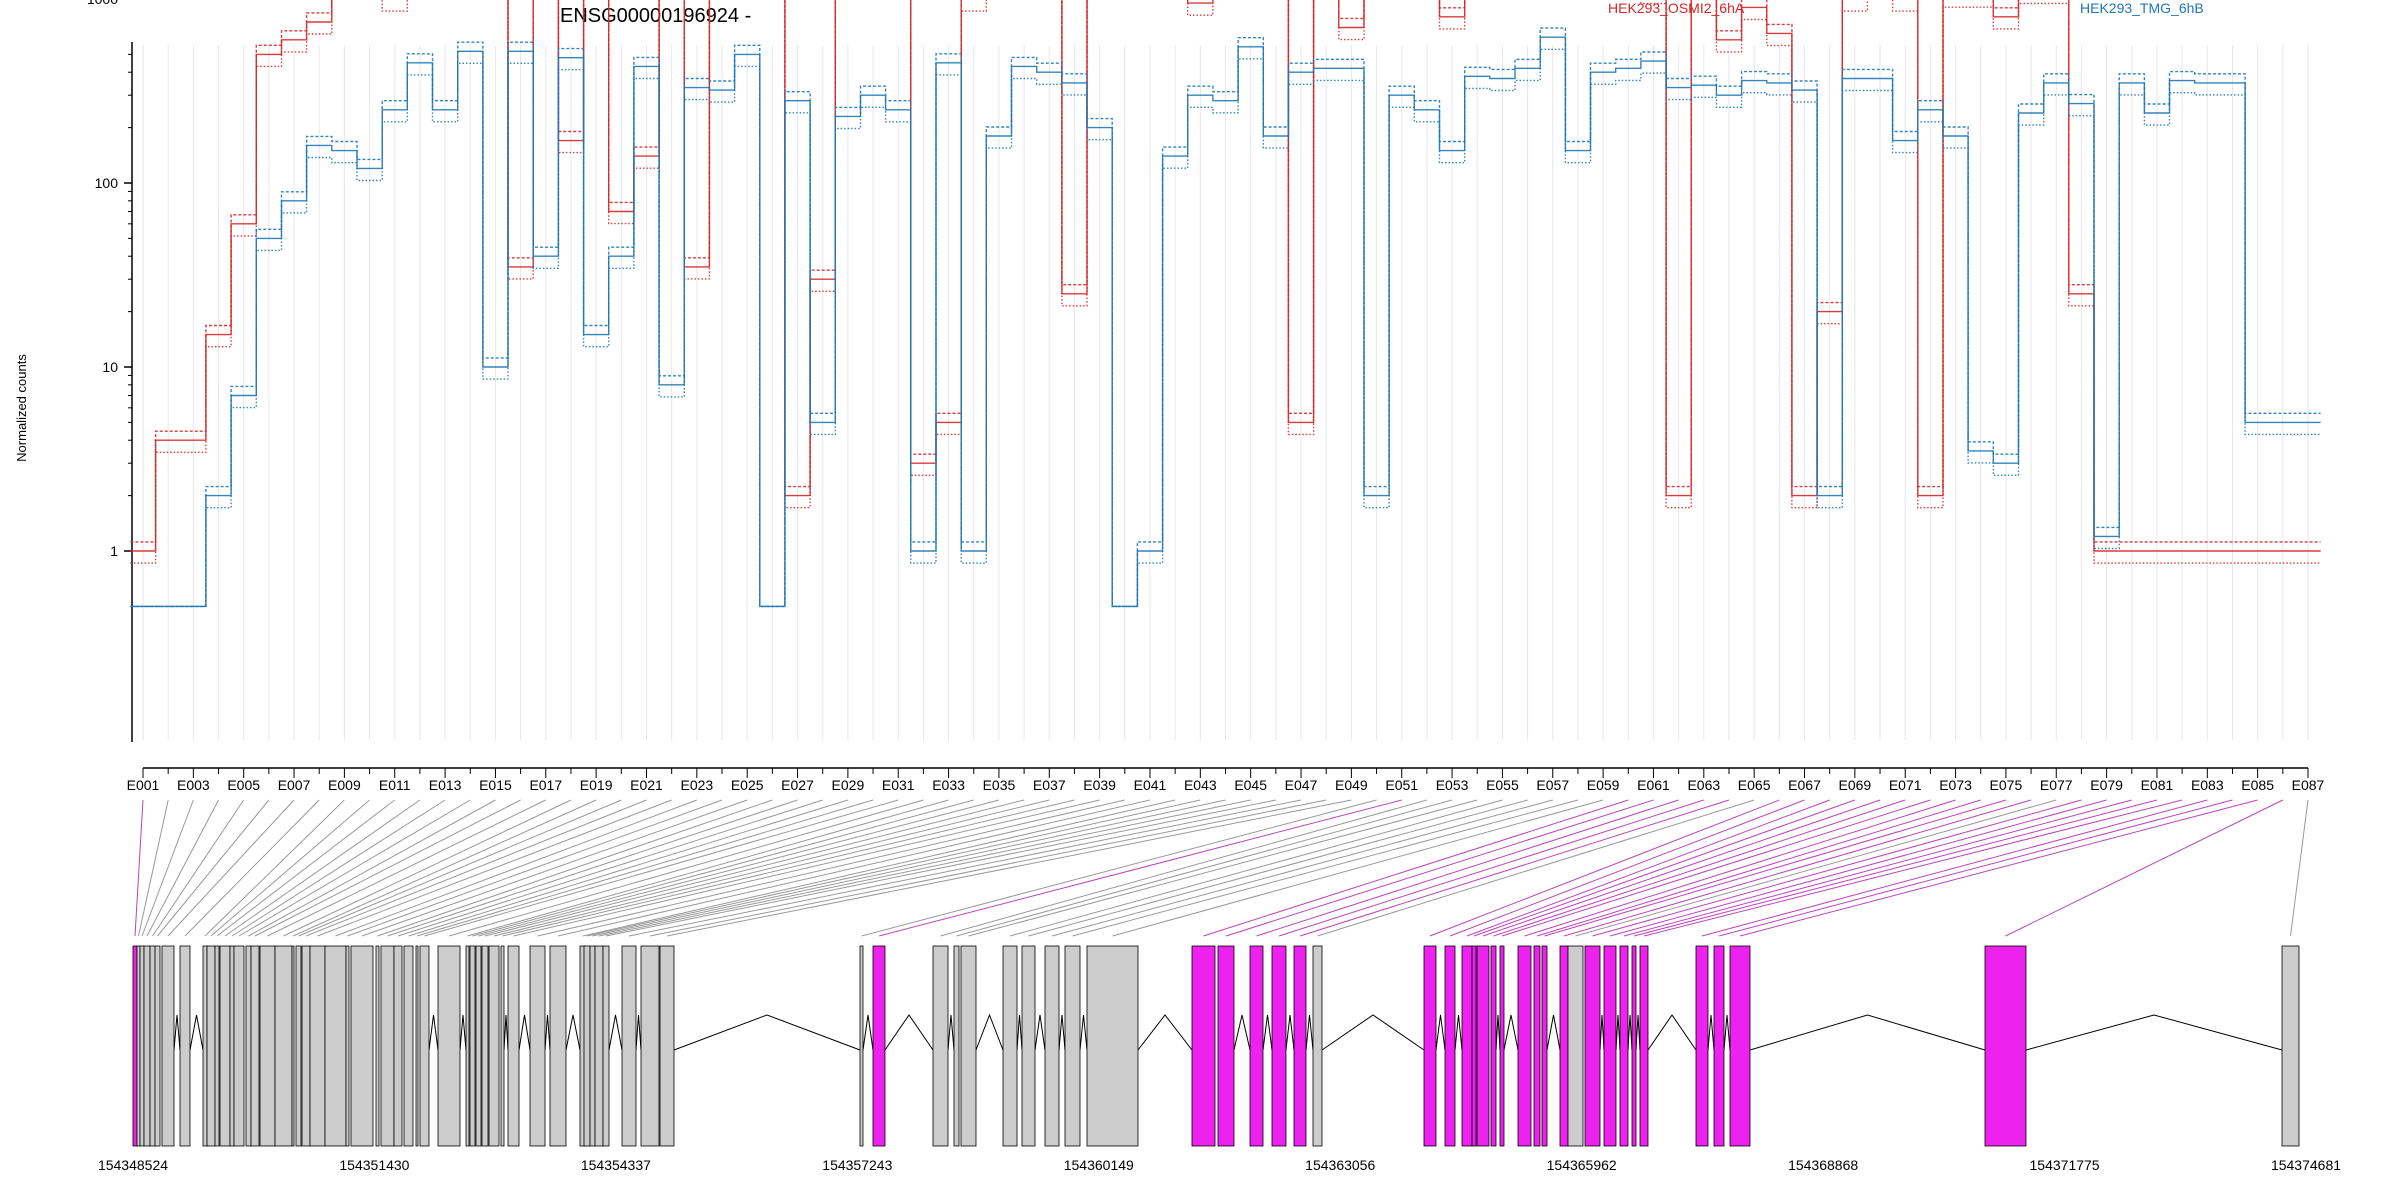 The image size is (2400, 1200). Describe the element at coordinates (1653, 785) in the screenshot. I see `x-tick-label: E061` at that location.